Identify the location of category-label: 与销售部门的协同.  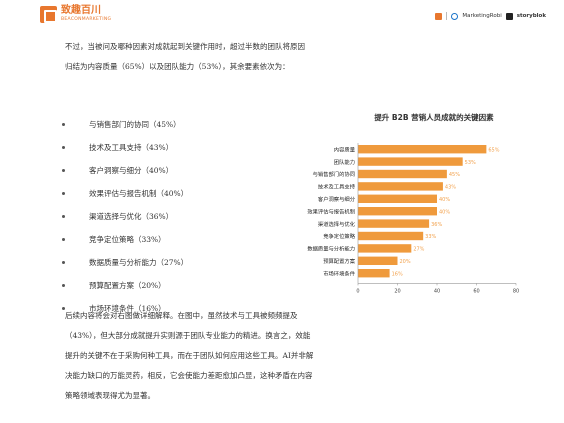
(334, 174).